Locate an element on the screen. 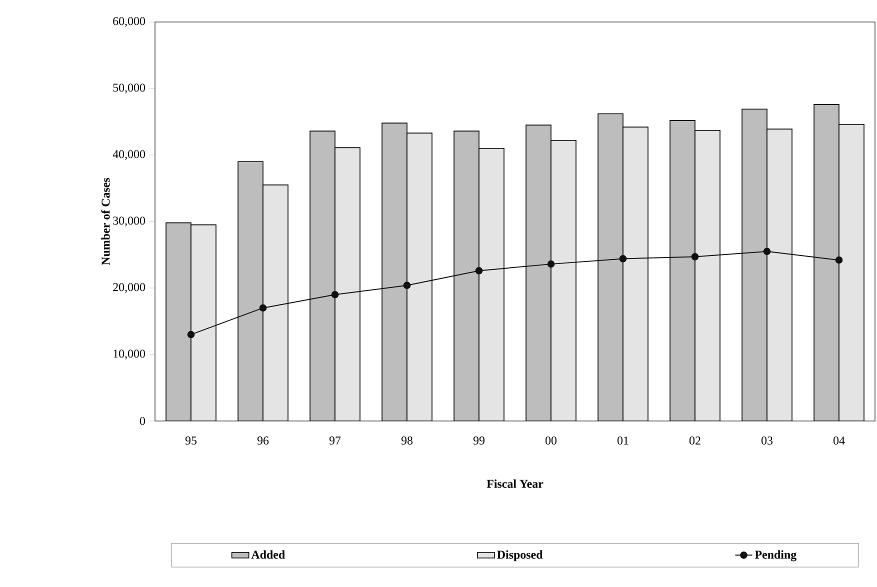  x-tick-label: 96 is located at coordinates (263, 440).